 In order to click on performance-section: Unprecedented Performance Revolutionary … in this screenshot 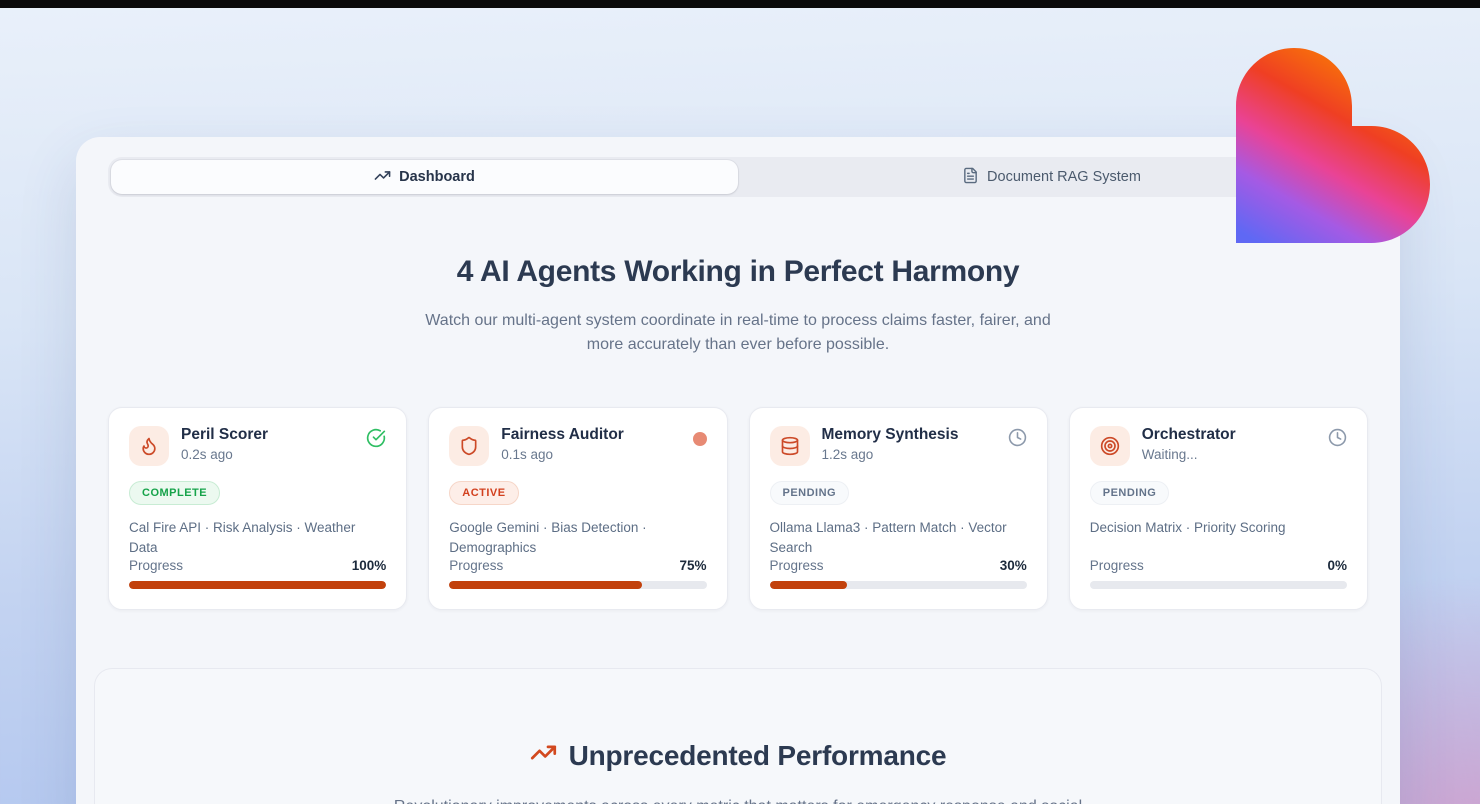, I will do `click(738, 736)`.